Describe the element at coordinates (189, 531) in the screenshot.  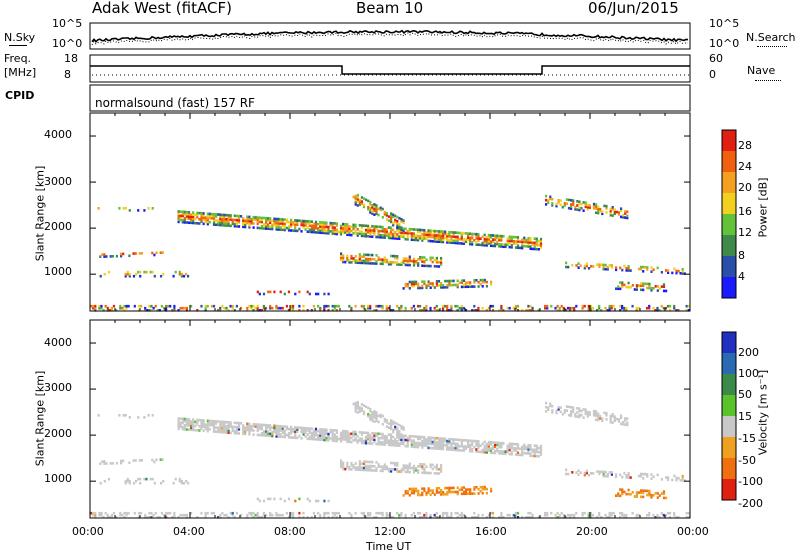
I see `time-tick-1: 04:00` at that location.